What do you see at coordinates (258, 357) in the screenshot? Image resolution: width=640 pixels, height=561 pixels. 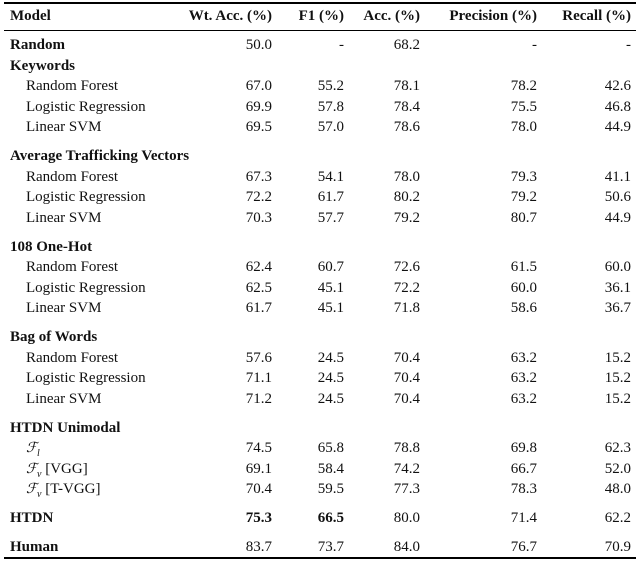 I see `cell-value: 57.6` at bounding box center [258, 357].